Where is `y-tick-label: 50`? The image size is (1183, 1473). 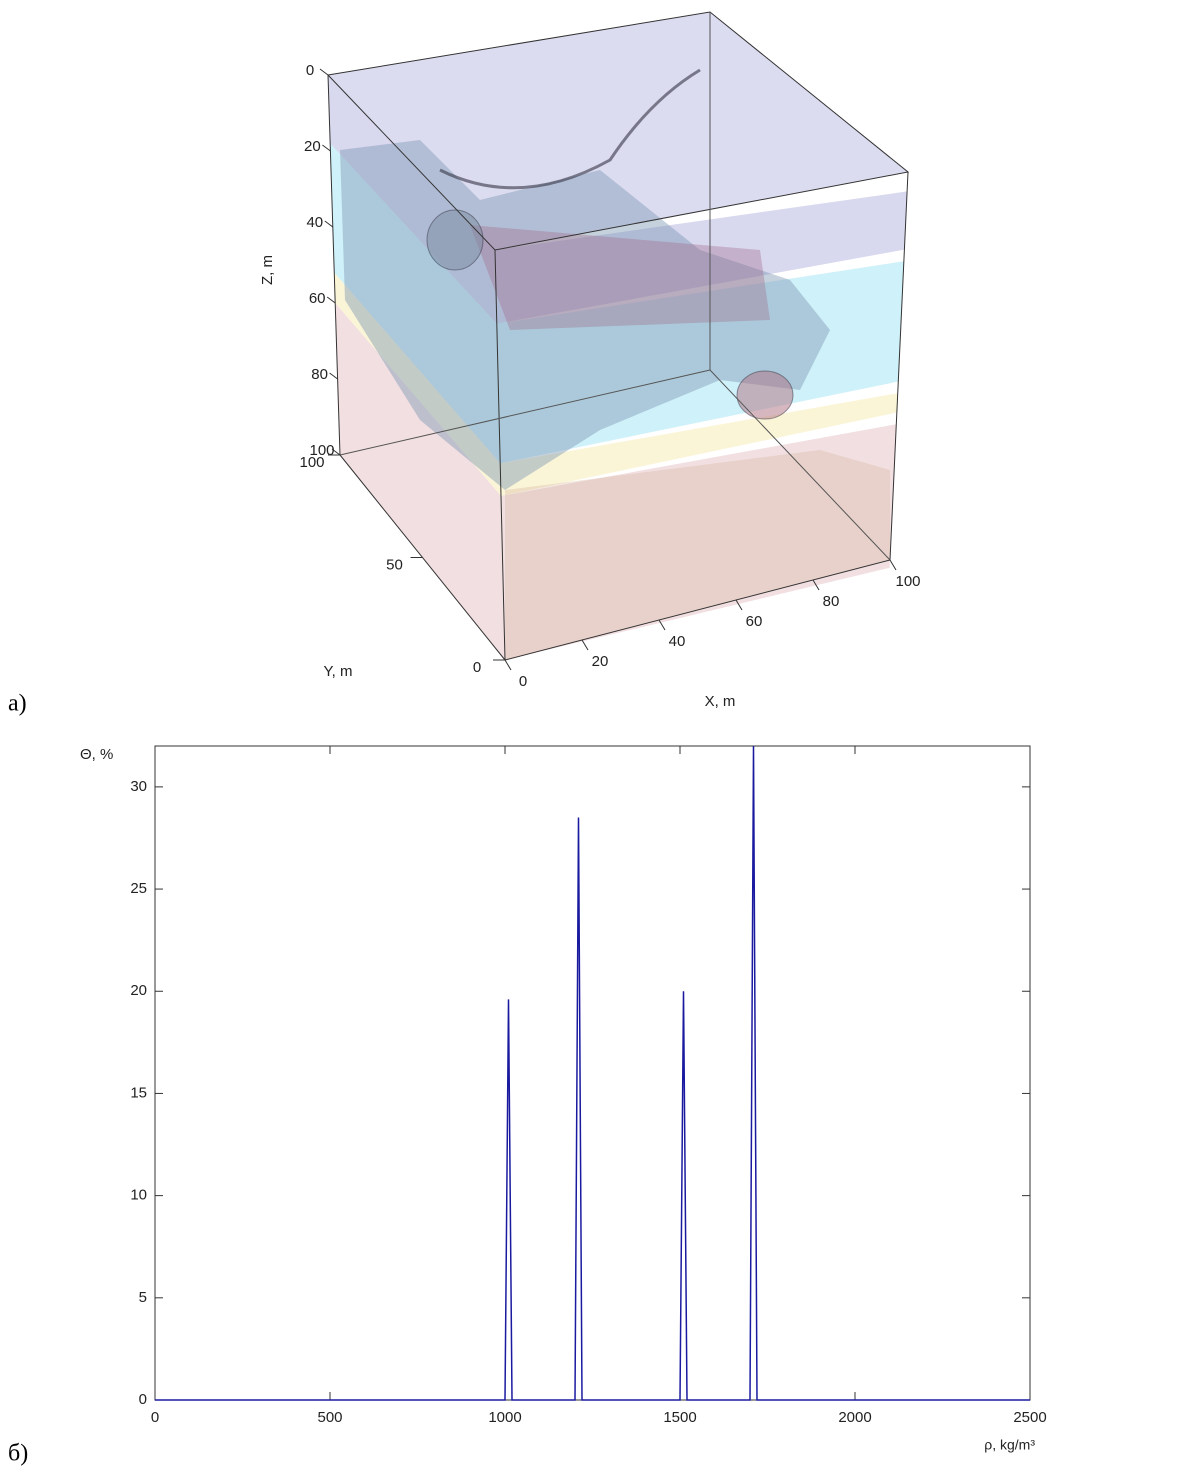 y-tick-label: 50 is located at coordinates (394, 564).